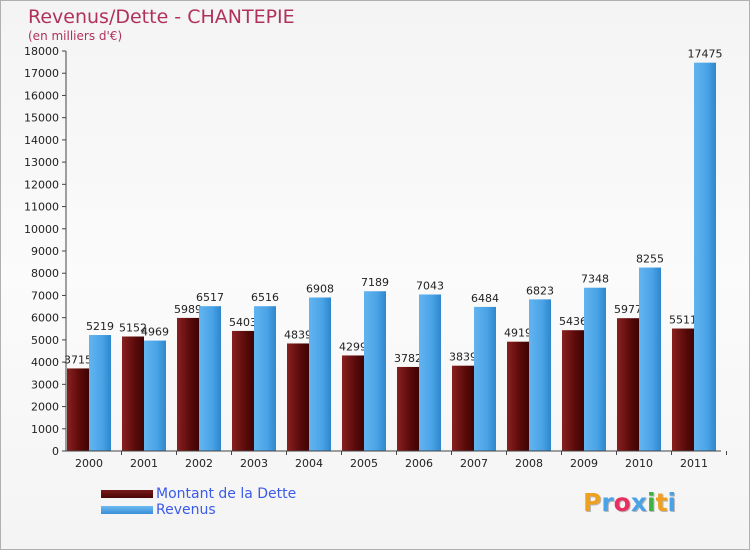 Image resolution: width=750 pixels, height=551 pixels. What do you see at coordinates (595, 279) in the screenshot?
I see `data-label-revenus: 7348` at bounding box center [595, 279].